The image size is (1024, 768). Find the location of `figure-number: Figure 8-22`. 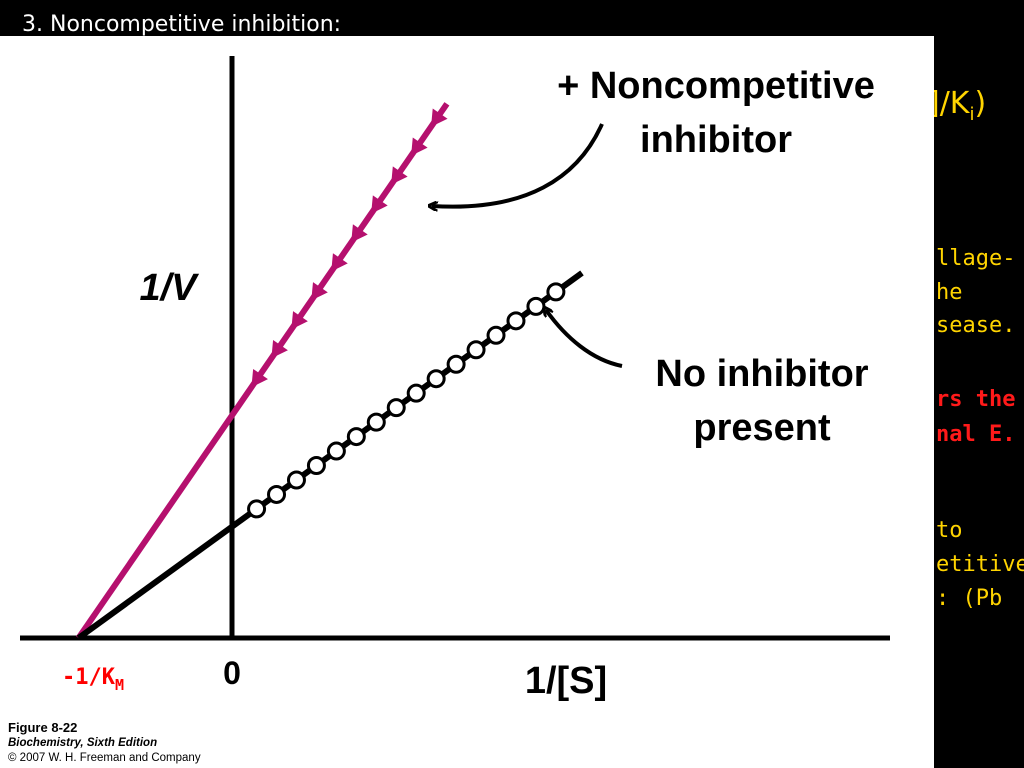

figure-number: Figure 8-22 is located at coordinates (43, 727).